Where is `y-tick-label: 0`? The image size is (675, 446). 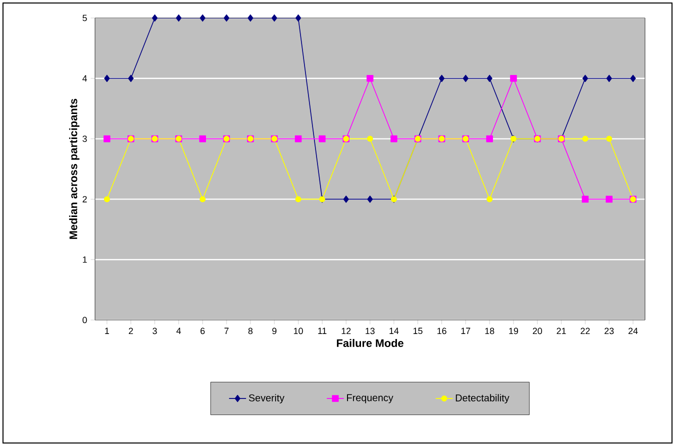
y-tick-label: 0 is located at coordinates (84, 320).